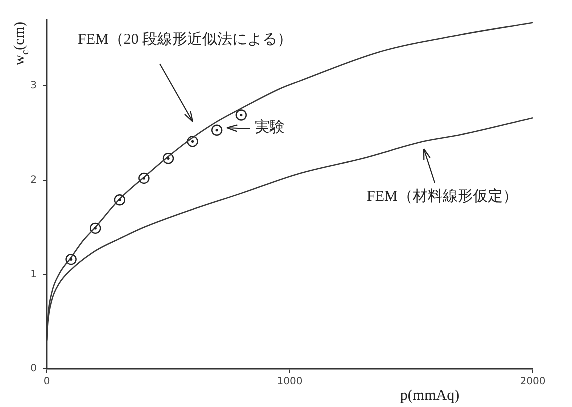  What do you see at coordinates (442, 196) in the screenshot?
I see `annotation: FEM（材料線形仮定）` at bounding box center [442, 196].